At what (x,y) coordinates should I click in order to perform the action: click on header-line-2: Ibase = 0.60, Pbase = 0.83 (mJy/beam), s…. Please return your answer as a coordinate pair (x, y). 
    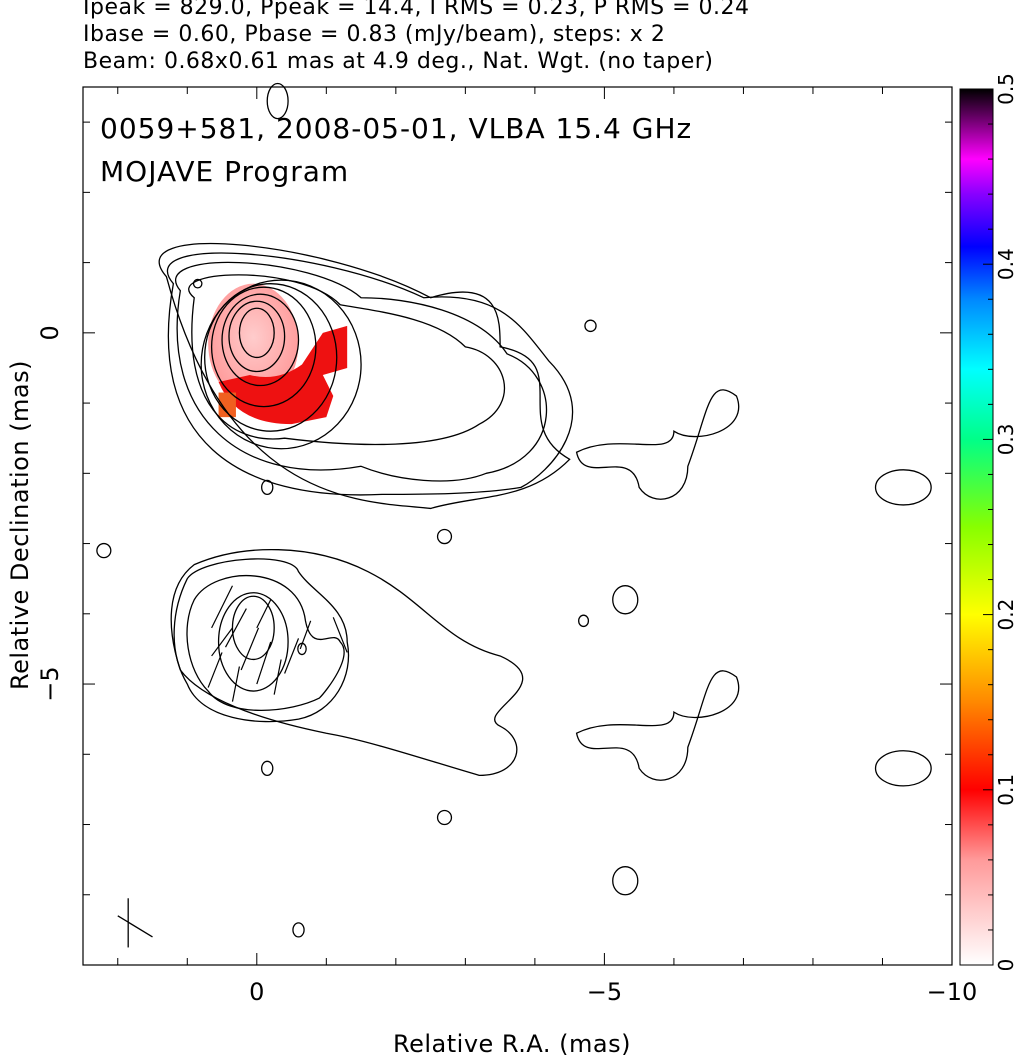
    Looking at the image, I should click on (374, 34).